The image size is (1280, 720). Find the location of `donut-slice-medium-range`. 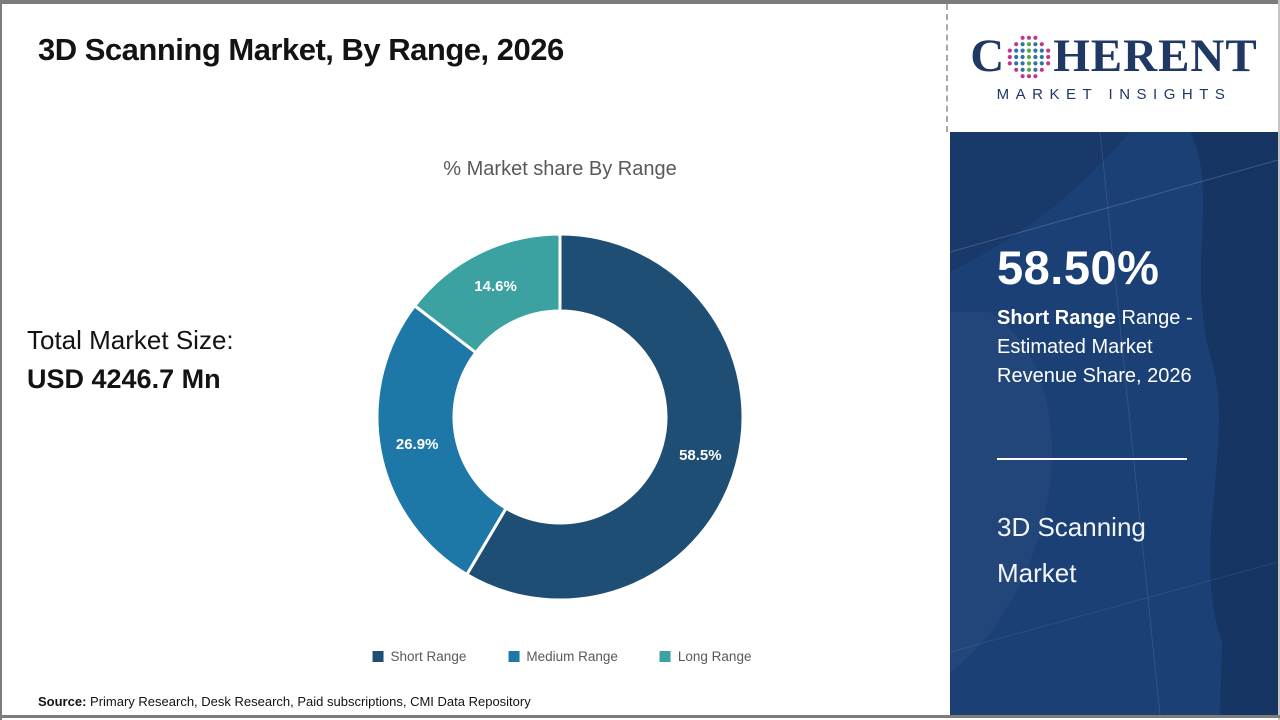

donut-slice-medium-range is located at coordinates (441, 440).